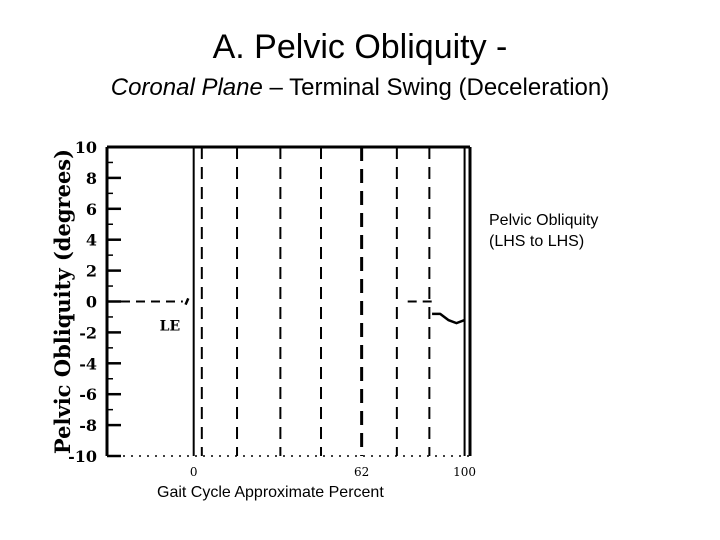  What do you see at coordinates (361, 472) in the screenshot?
I see `x-tick-label: 62` at bounding box center [361, 472].